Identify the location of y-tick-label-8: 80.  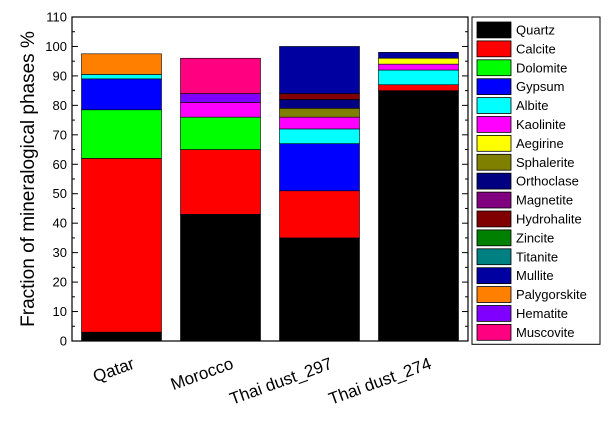
(60, 105).